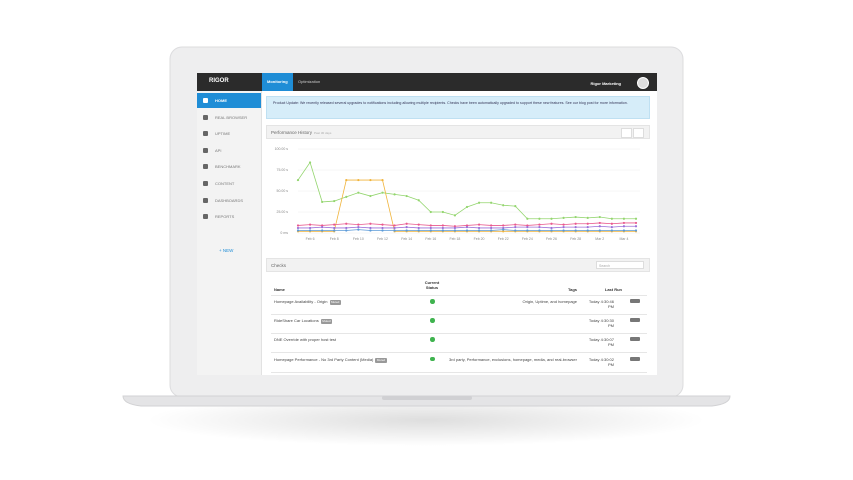  I want to click on x-tick-label: Feb 12, so click(382, 239).